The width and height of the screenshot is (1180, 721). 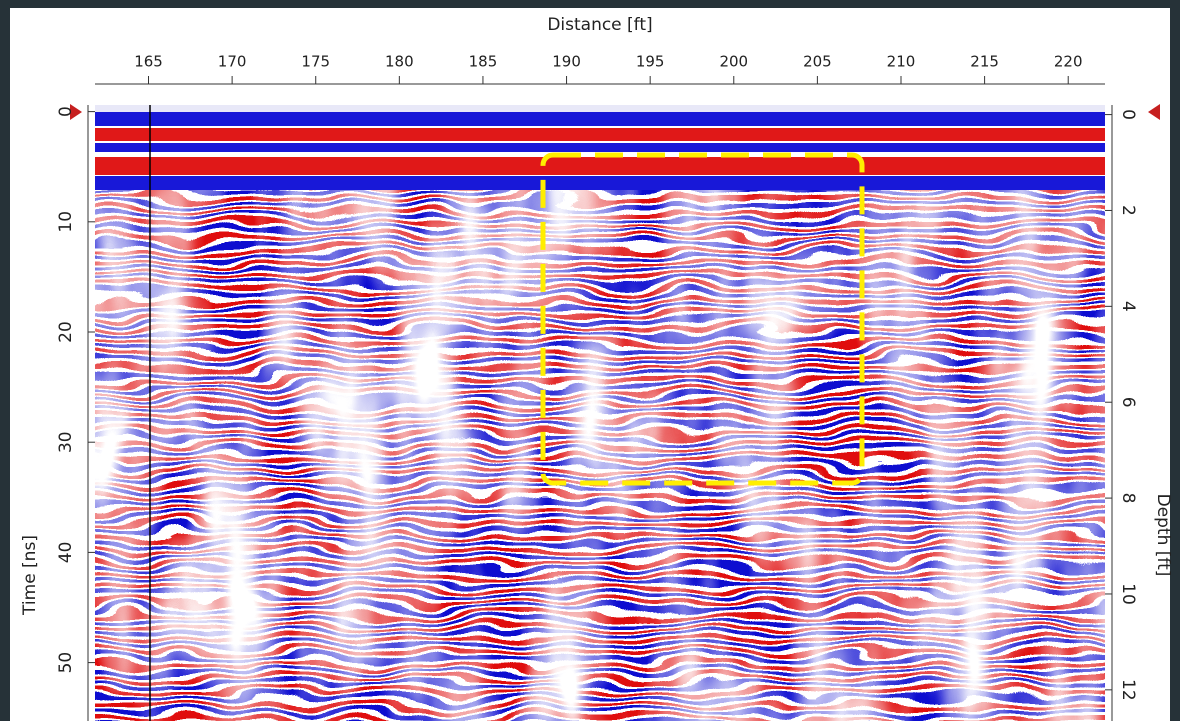 I want to click on x-tick-label: 175, so click(x=315, y=62).